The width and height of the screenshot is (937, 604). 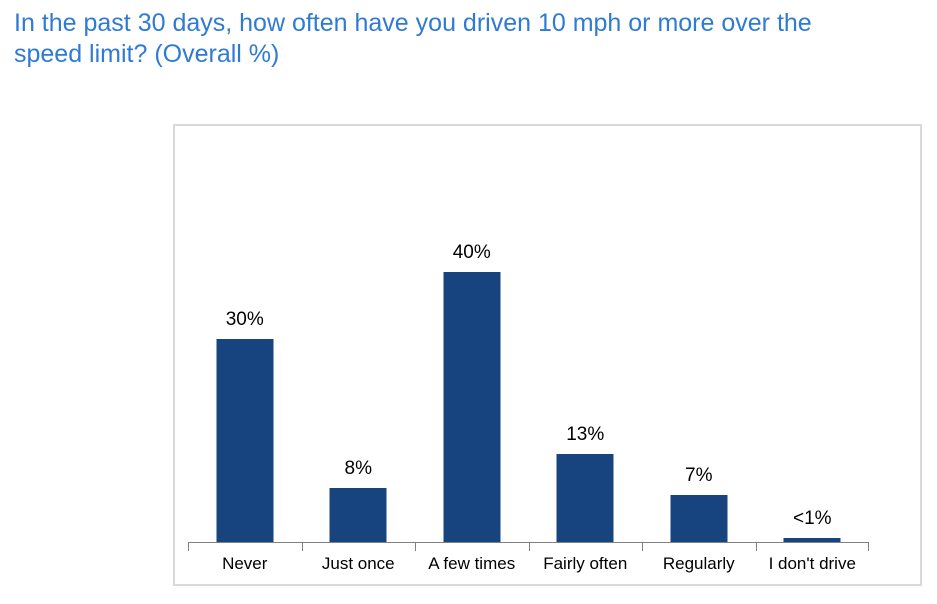 What do you see at coordinates (812, 518) in the screenshot?
I see `value-label-i-don-t-drive: <1%` at bounding box center [812, 518].